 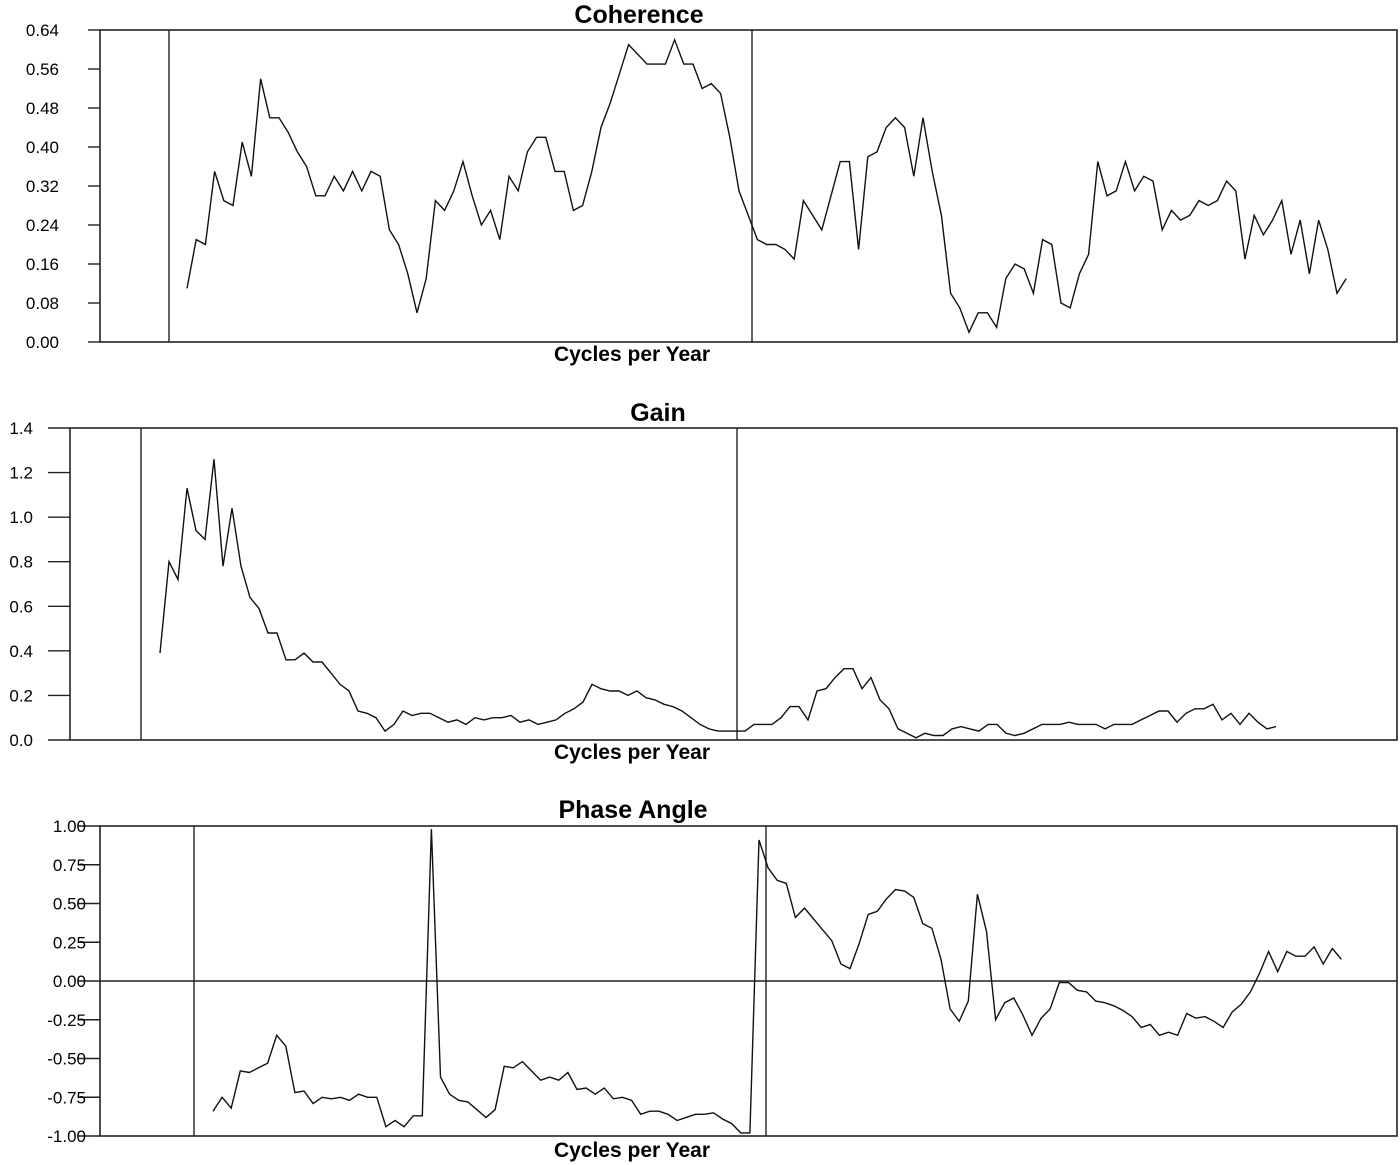 I want to click on phase-y-axis: -1.00 -0.75 -0.50 -0.25 0.00 0.25 0.50 0.75 1.00, so click(x=73, y=981).